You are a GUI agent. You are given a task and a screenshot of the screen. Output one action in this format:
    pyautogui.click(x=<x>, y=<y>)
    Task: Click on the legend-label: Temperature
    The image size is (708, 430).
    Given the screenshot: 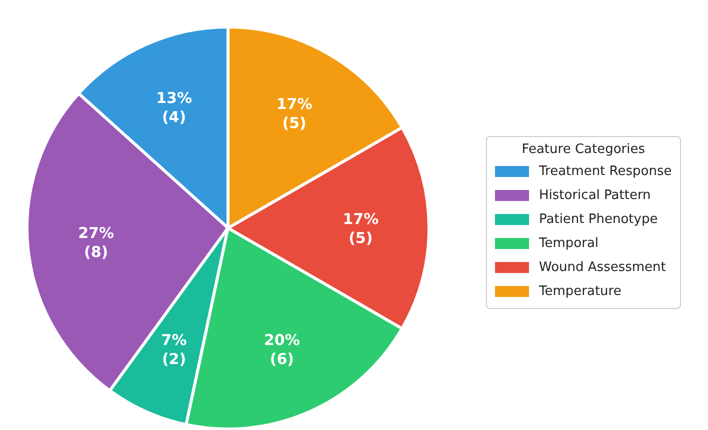 What is the action you would take?
    pyautogui.click(x=580, y=291)
    